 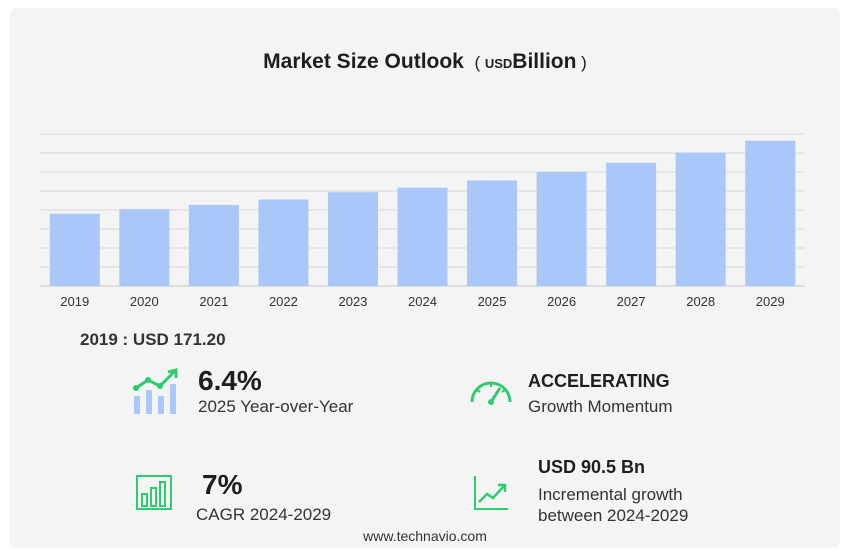 What do you see at coordinates (600, 393) in the screenshot?
I see `kpi-momentum: ACCELERATING Growth Momentum` at bounding box center [600, 393].